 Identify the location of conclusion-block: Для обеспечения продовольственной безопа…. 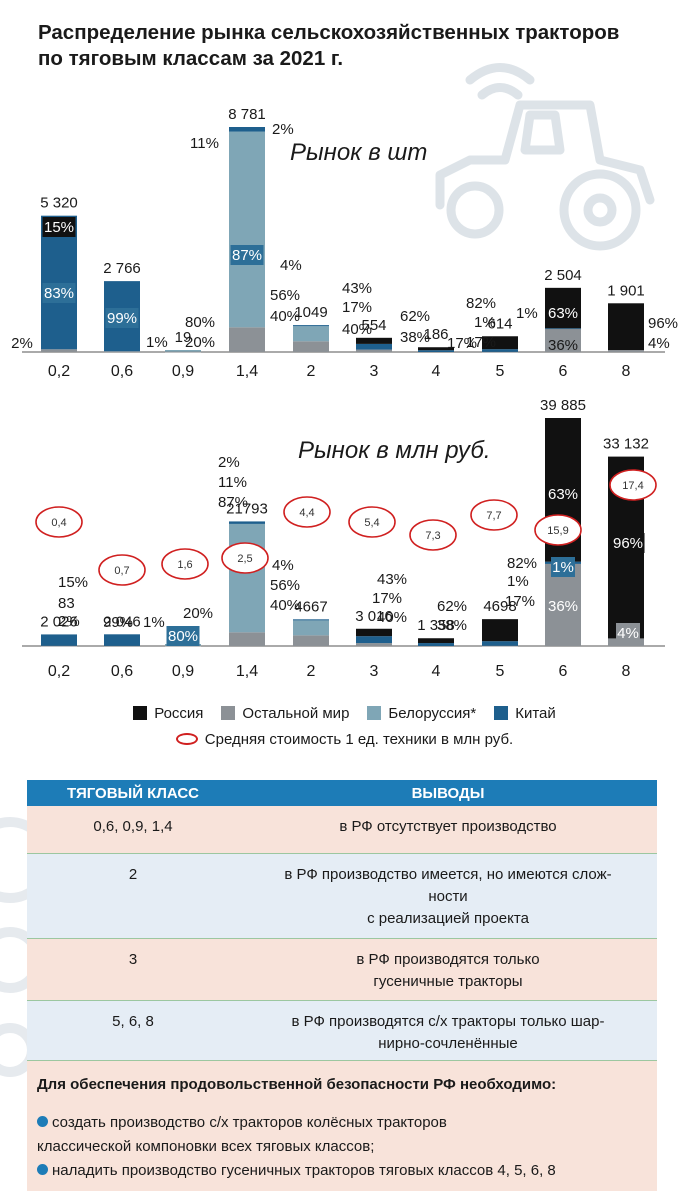
(342, 1126).